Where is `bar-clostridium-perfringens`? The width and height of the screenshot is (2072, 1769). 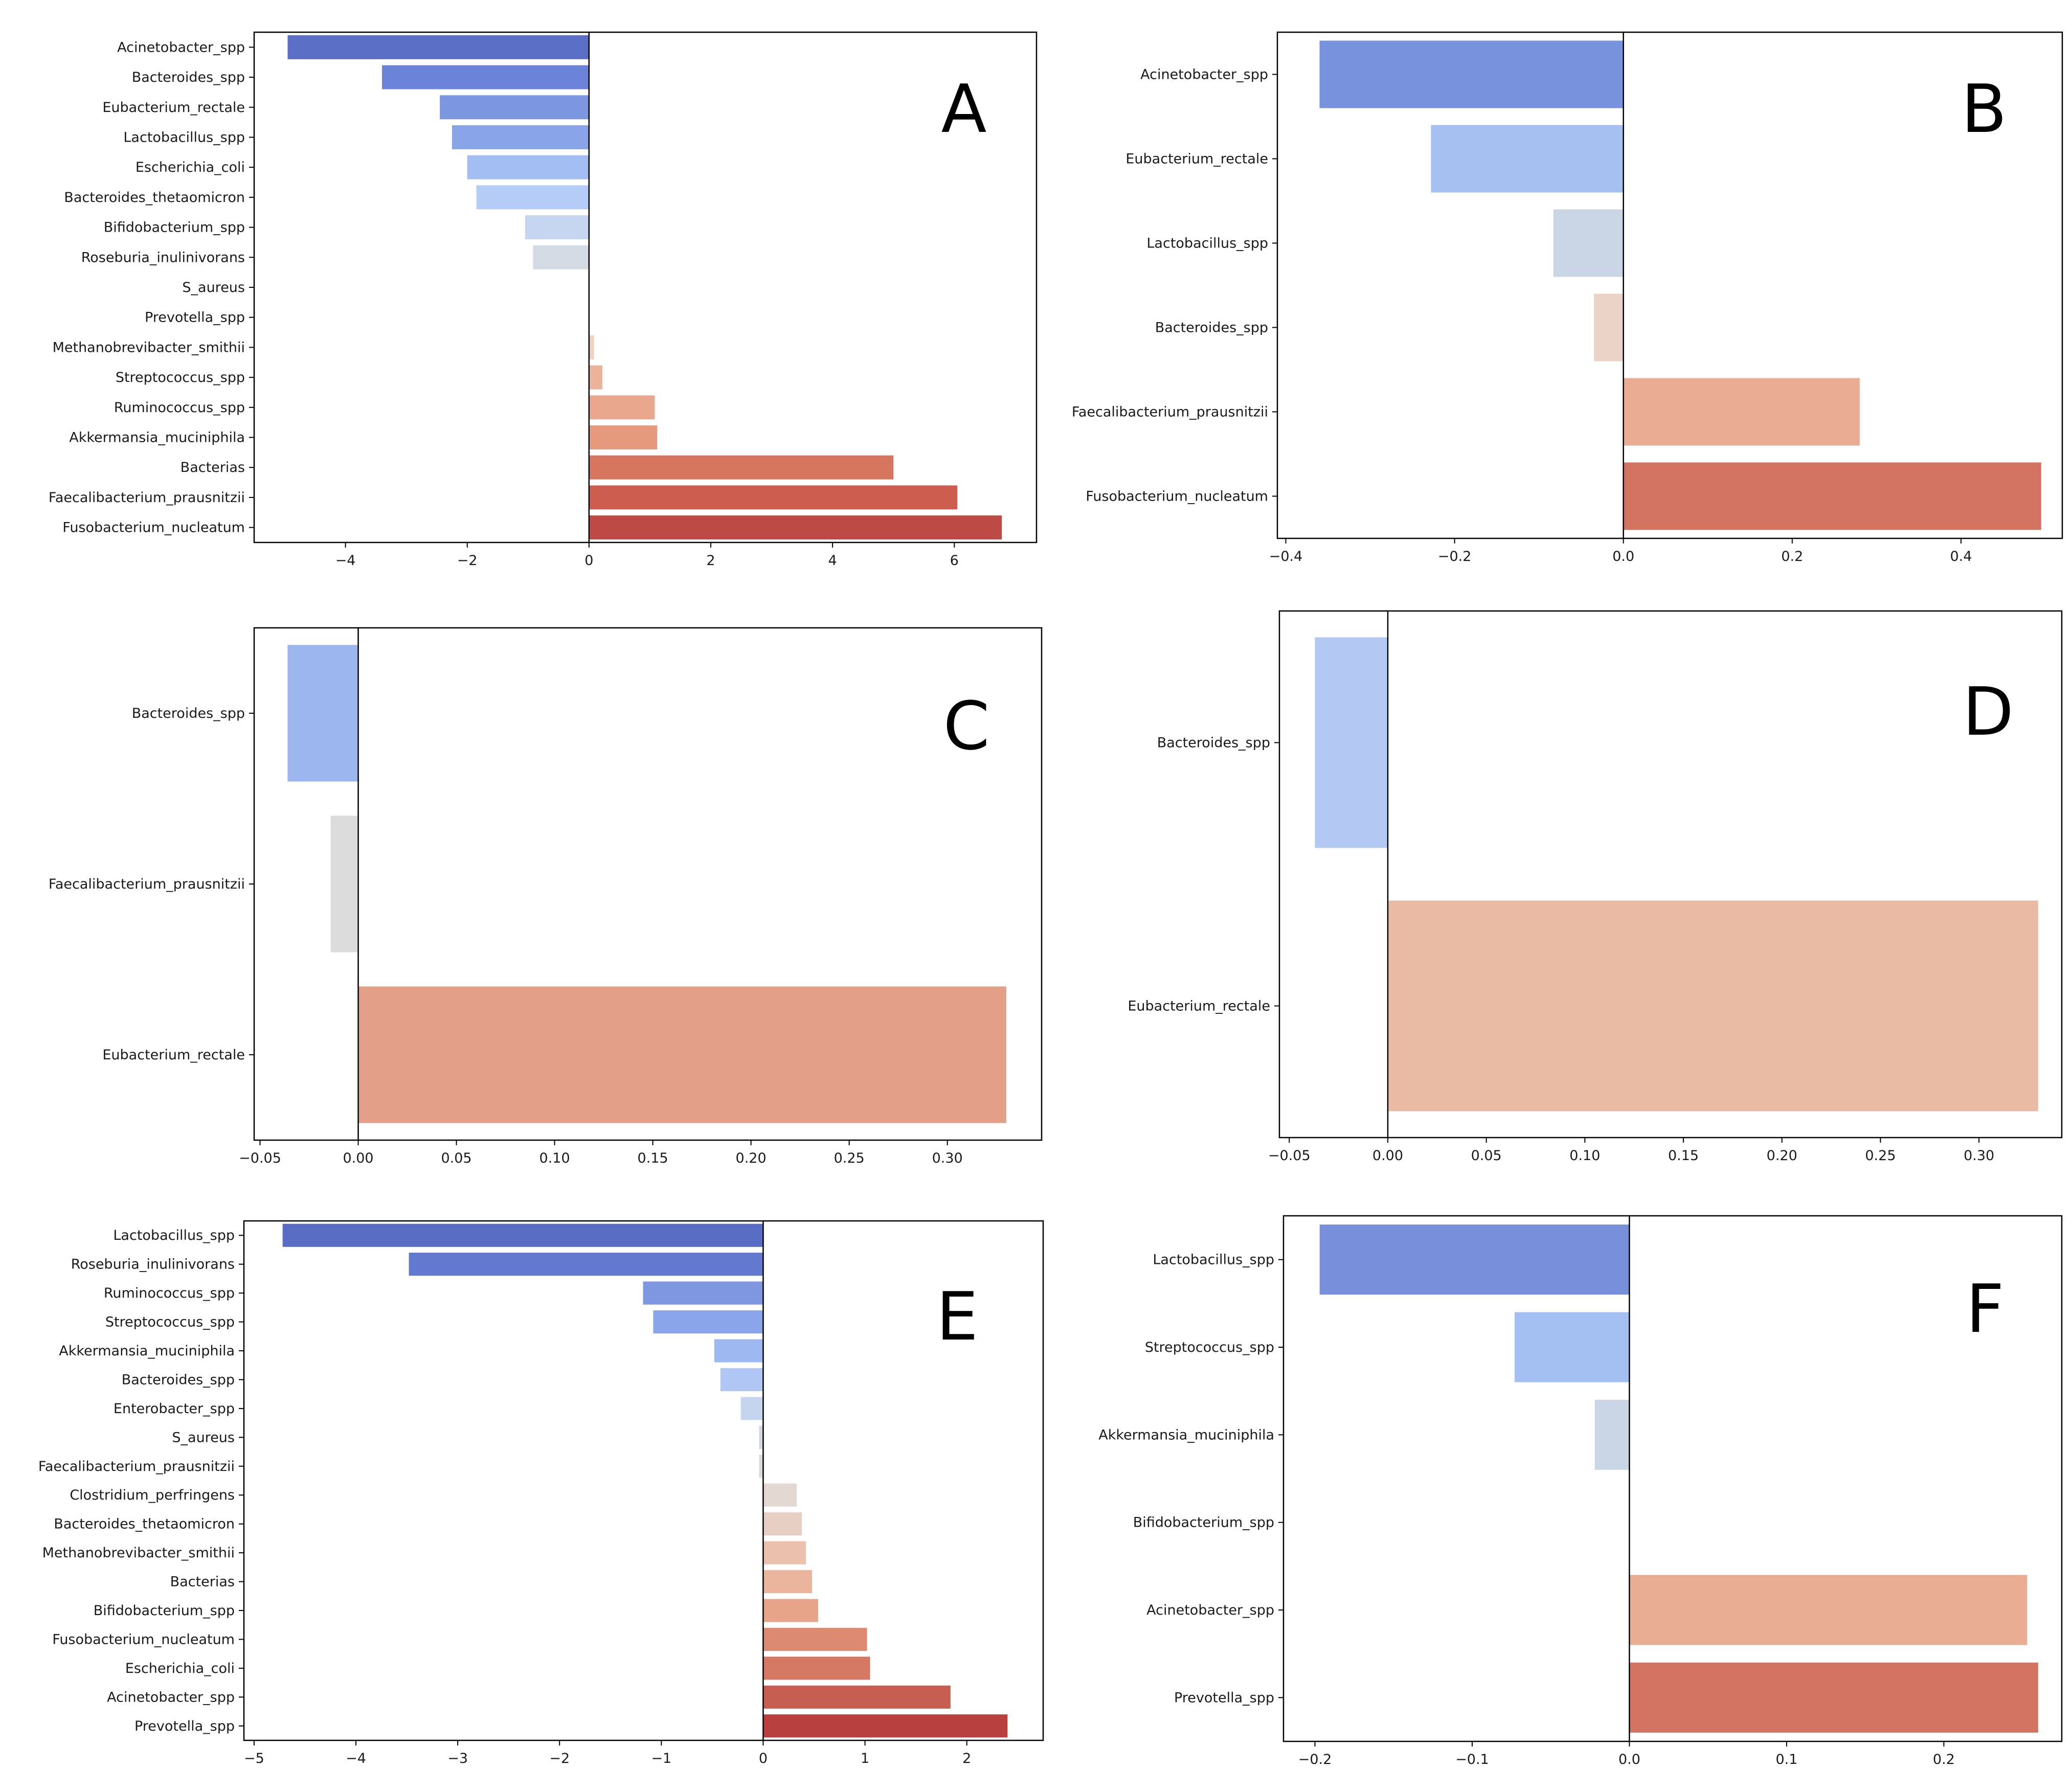
bar-clostridium-perfringens is located at coordinates (780, 1495).